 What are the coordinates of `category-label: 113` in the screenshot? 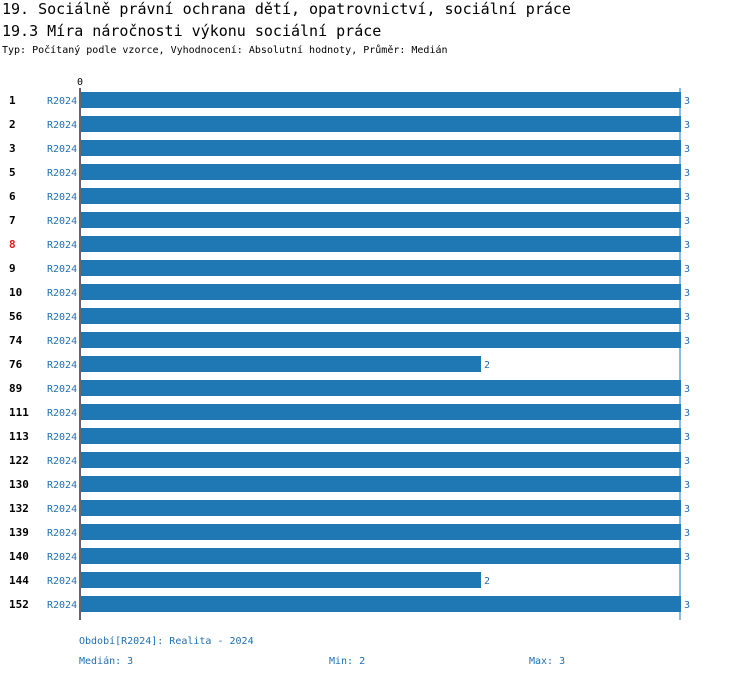 It's located at (19, 436).